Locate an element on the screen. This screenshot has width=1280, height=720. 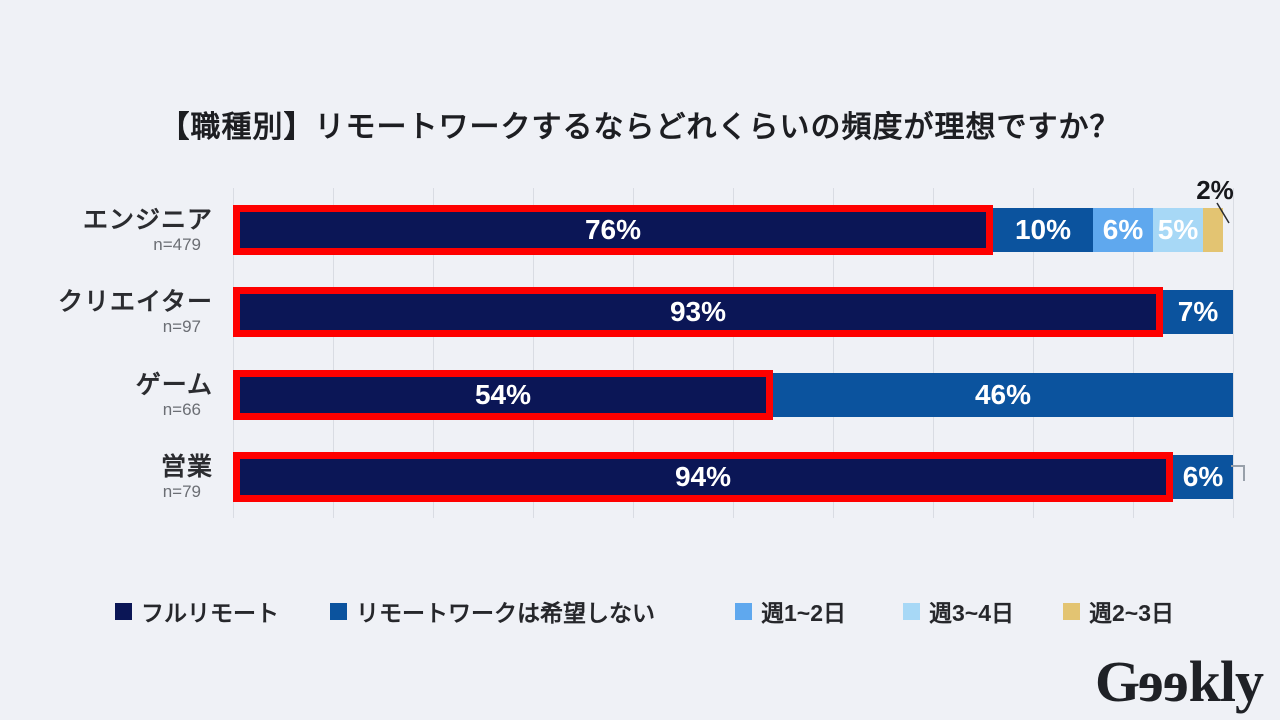
category-label: クリエイター is located at coordinates (135, 302).